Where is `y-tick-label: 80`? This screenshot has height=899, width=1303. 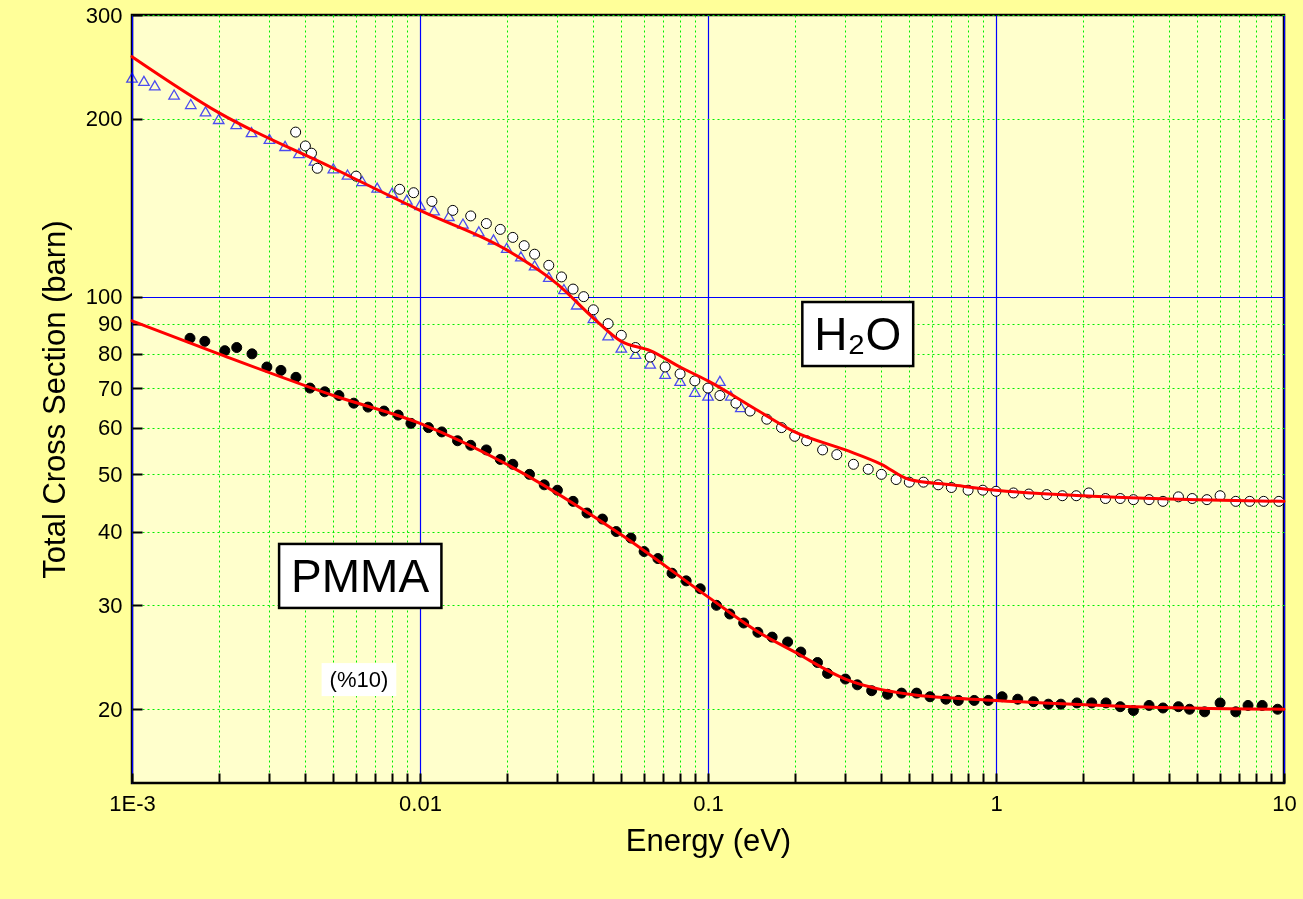 y-tick-label: 80 is located at coordinates (110, 354).